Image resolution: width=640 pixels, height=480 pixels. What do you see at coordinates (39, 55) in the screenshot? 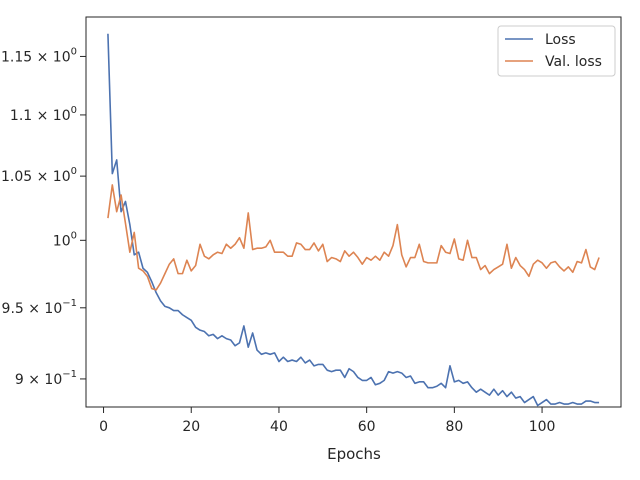
I see `y-tick-label: 1.15 × 100` at bounding box center [39, 55].